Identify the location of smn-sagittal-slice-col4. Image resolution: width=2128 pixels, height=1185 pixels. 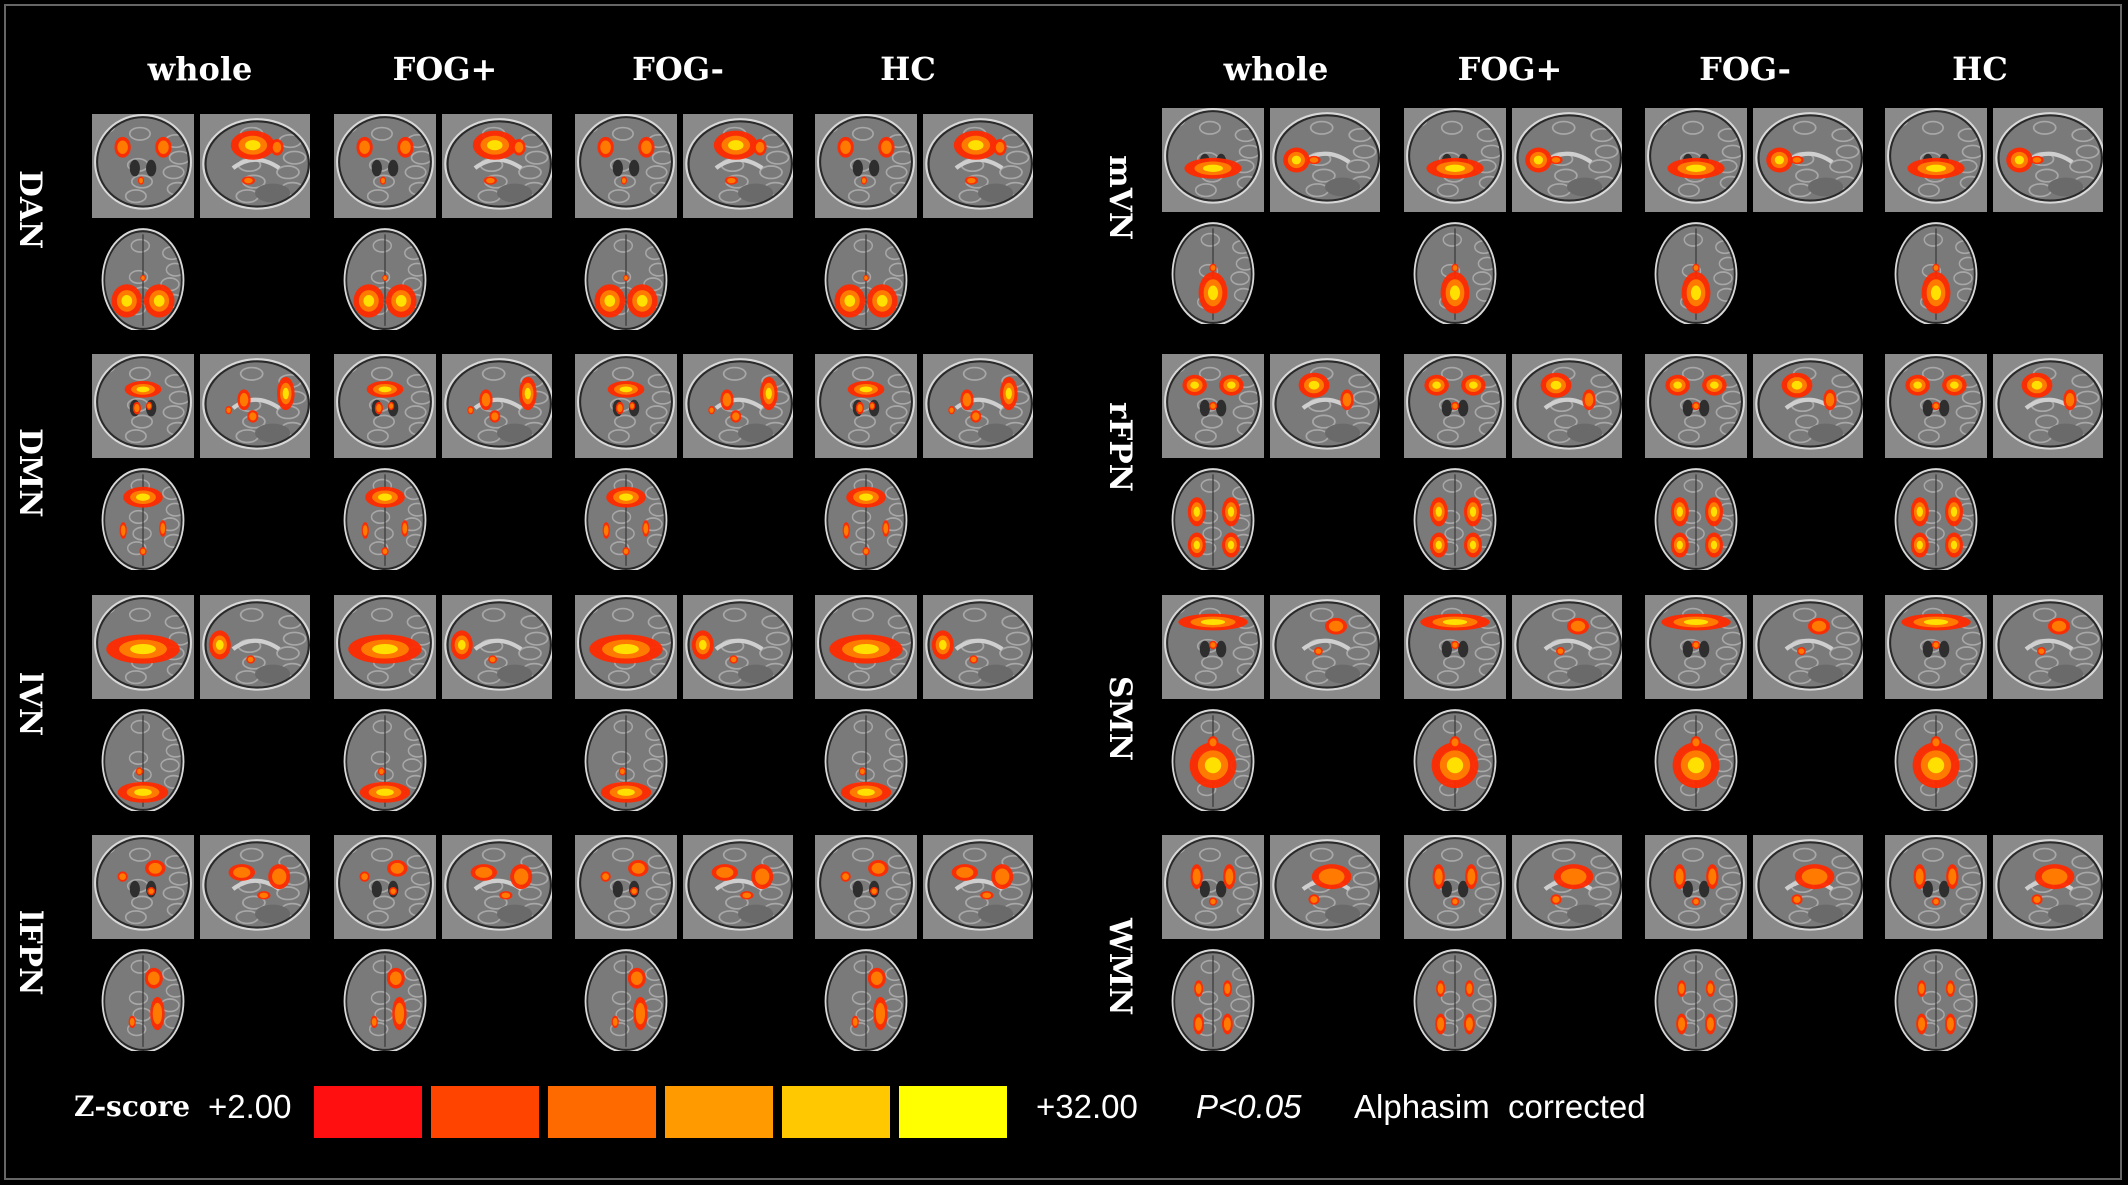
(2048, 647).